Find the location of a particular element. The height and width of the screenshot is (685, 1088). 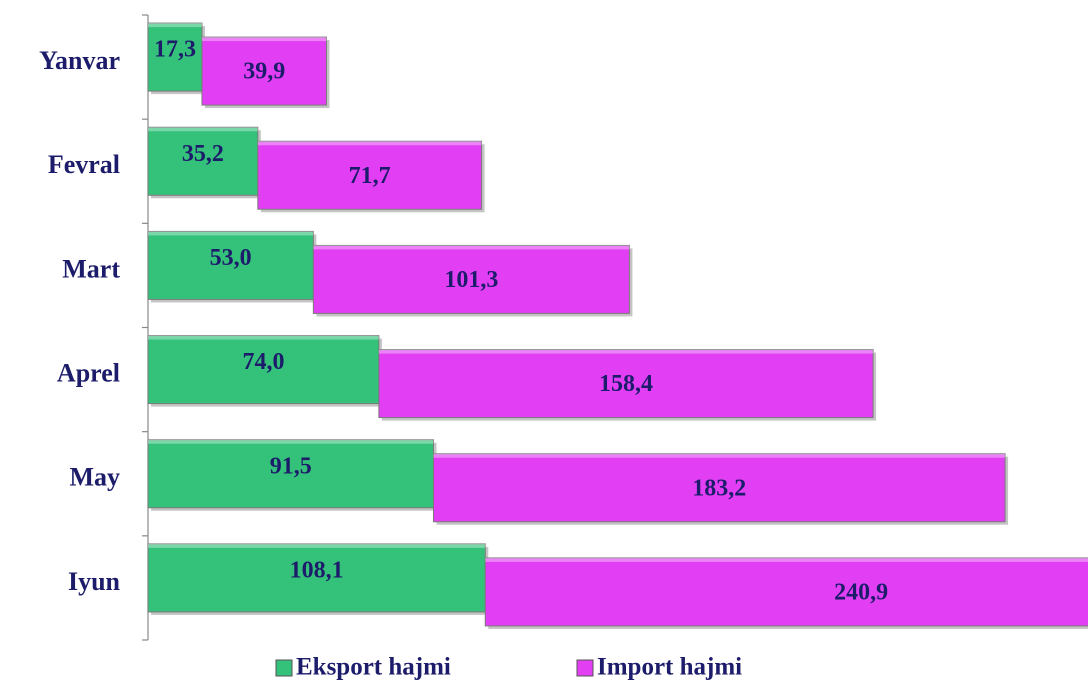

data-label: 183,2 is located at coordinates (719, 488).